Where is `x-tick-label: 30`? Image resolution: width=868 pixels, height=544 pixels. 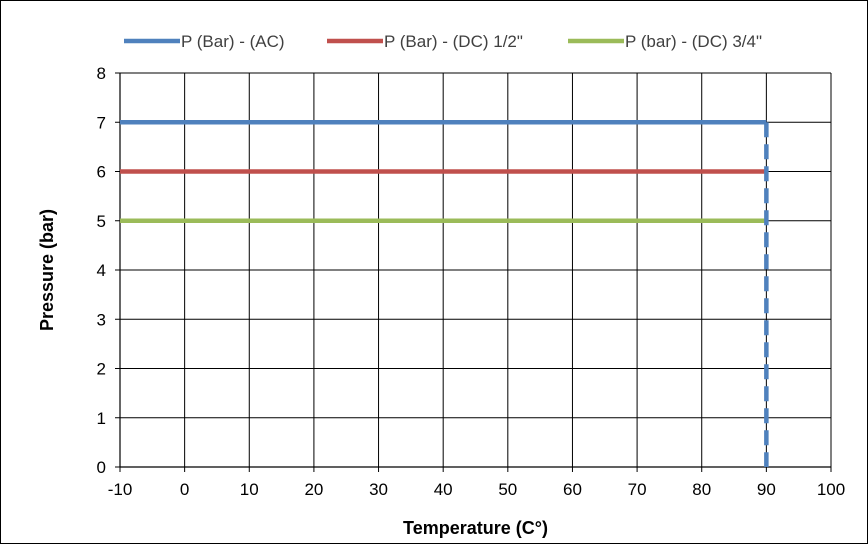 x-tick-label: 30 is located at coordinates (378, 489).